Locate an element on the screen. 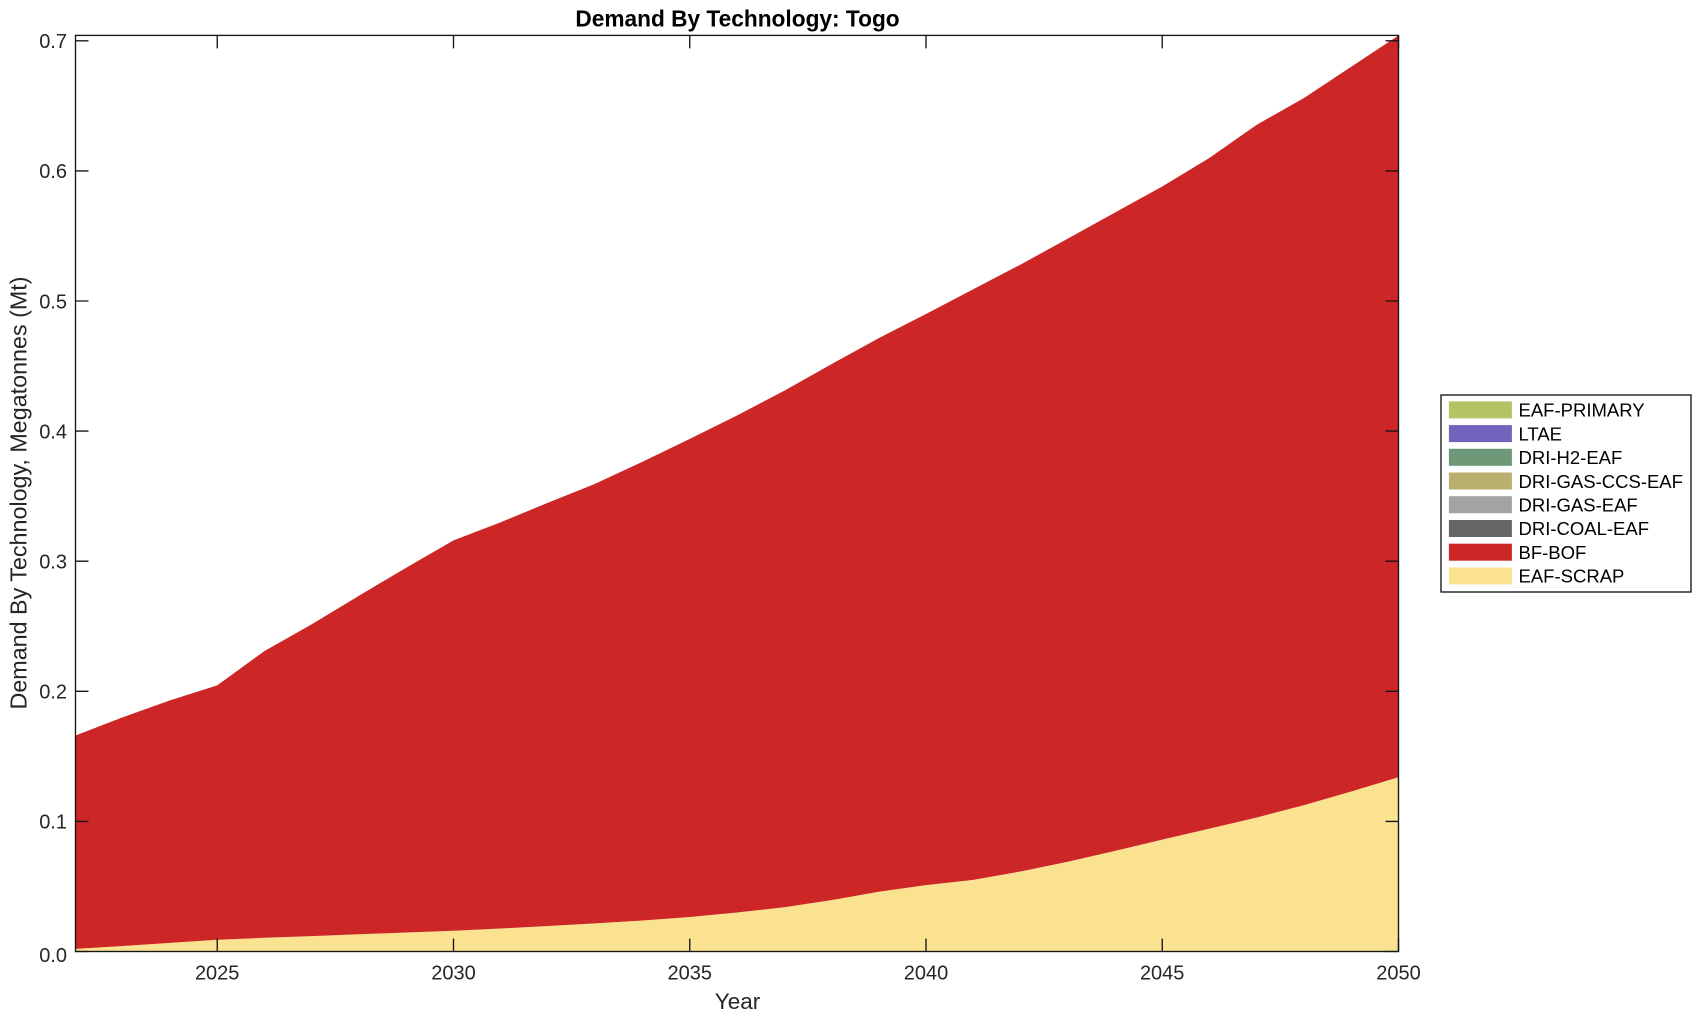  svg-text: 0.3 is located at coordinates (53, 563).